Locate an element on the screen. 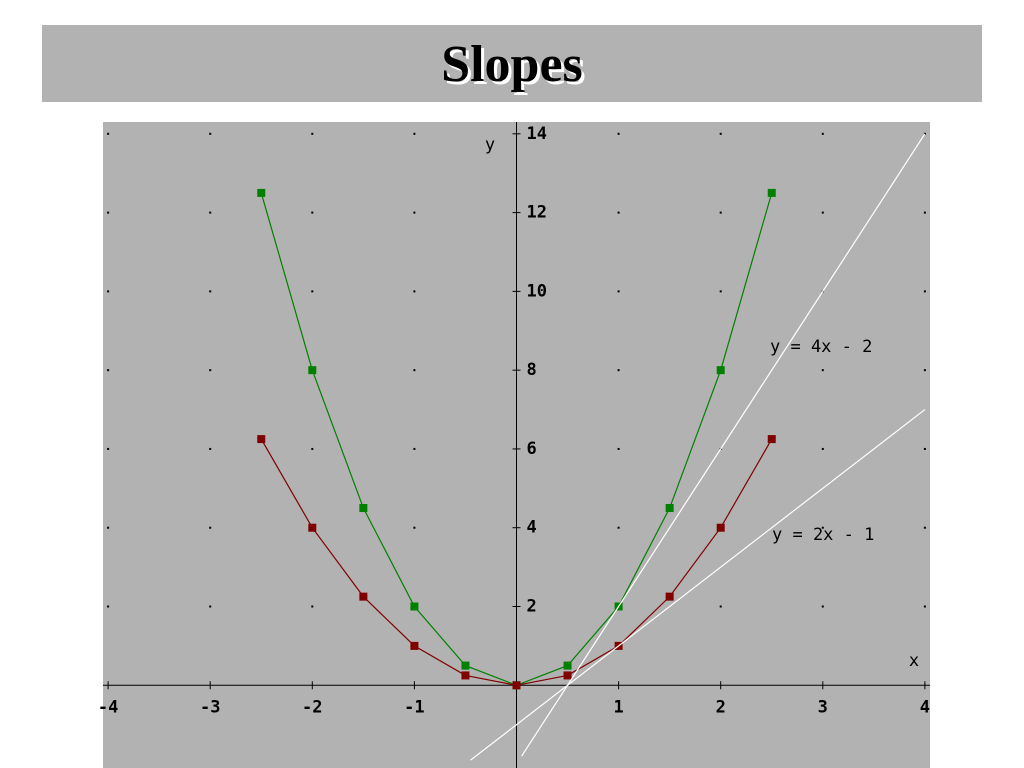 The width and height of the screenshot is (1024, 768). x-axis-label: x is located at coordinates (914, 661).